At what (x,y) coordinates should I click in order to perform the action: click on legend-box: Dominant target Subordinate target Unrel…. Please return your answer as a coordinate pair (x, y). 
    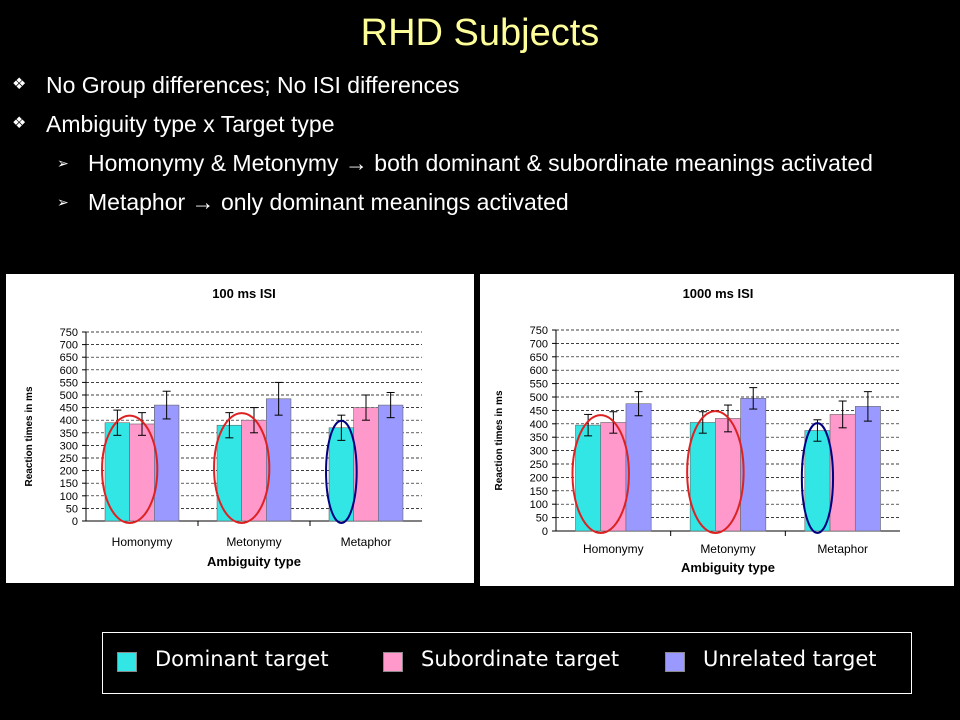
    Looking at the image, I should click on (507, 663).